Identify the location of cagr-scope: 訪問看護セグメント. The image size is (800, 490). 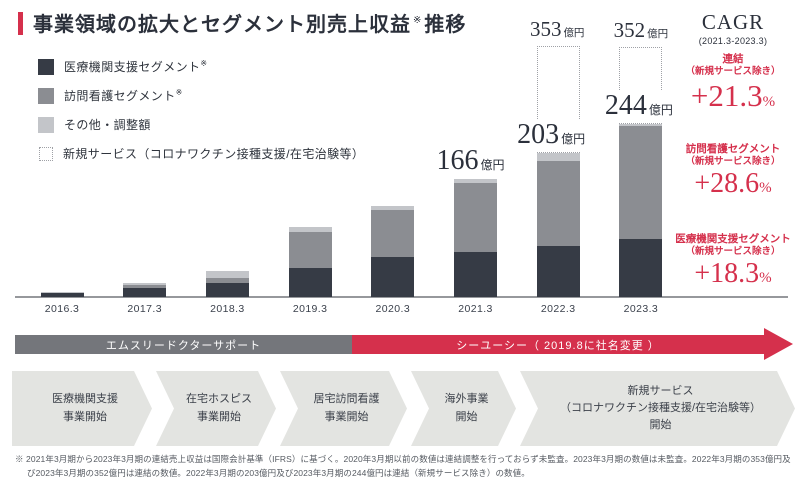
(733, 149).